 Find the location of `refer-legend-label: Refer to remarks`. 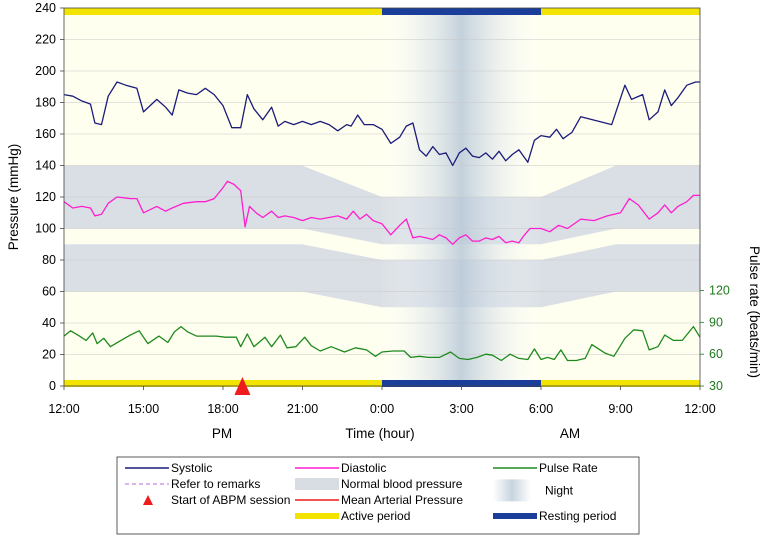

refer-legend-label: Refer to remarks is located at coordinates (215, 484).